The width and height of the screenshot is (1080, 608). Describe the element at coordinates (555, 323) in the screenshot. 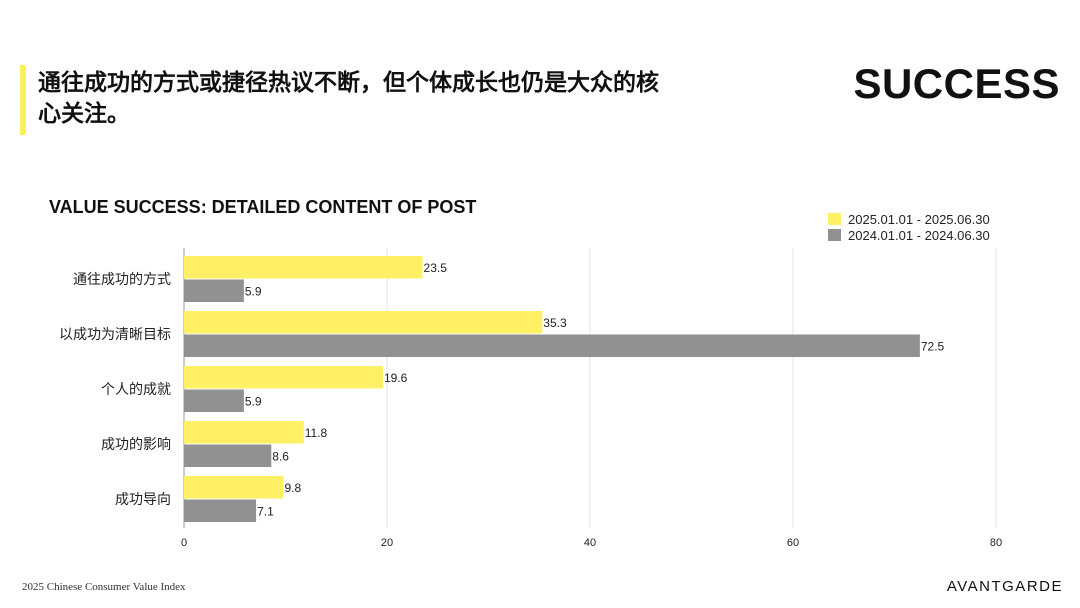

I see `data-label: 35.3` at that location.